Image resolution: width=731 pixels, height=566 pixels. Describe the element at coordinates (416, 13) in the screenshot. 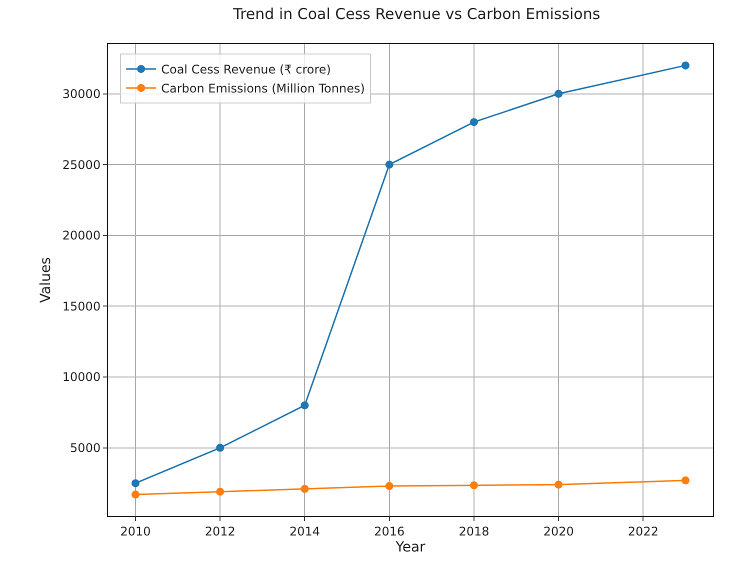

I see `chart-title: Trend in Coal Cess Revenue vs Carbon Emissions` at that location.